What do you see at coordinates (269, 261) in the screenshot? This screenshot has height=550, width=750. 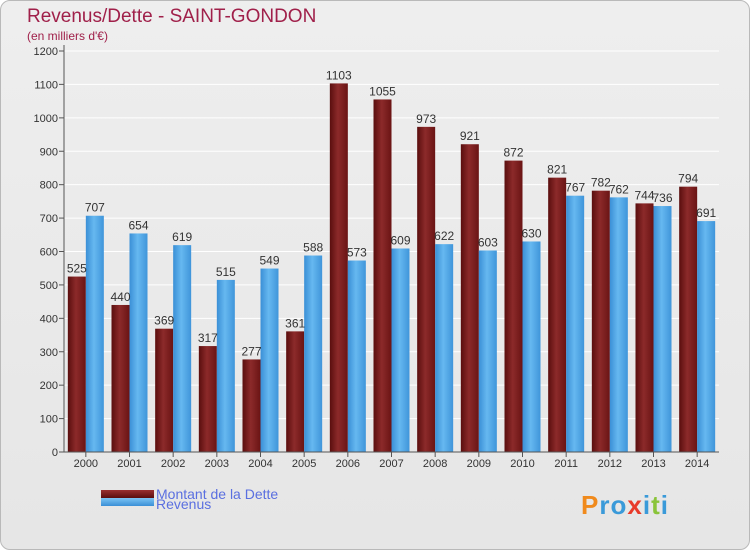 I see `data-label-revenus: 549` at bounding box center [269, 261].